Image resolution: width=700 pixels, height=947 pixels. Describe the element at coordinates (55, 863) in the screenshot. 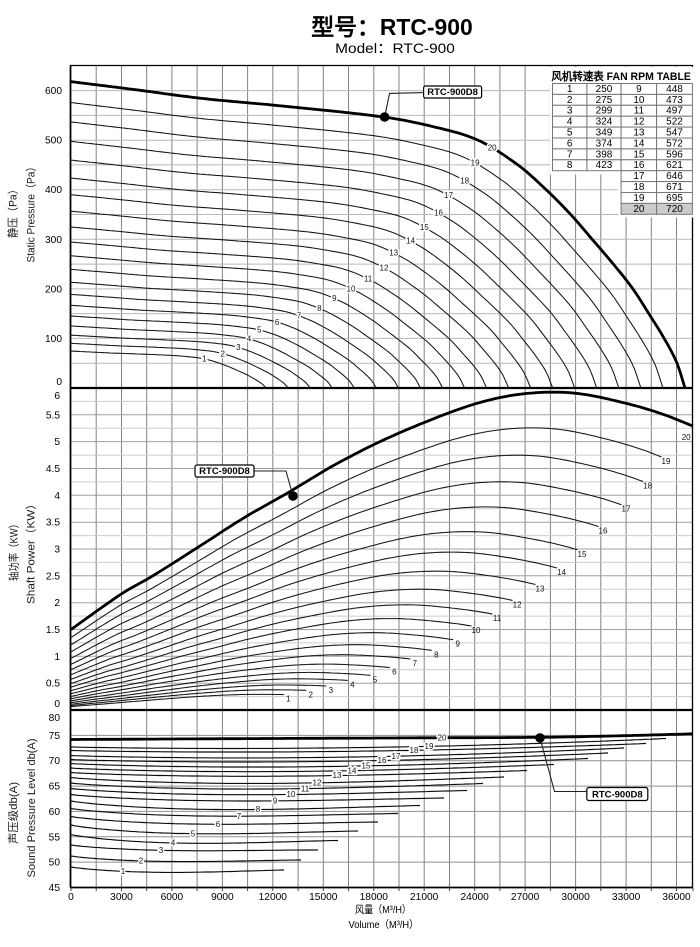

I see `svg-text: 50` at that location.